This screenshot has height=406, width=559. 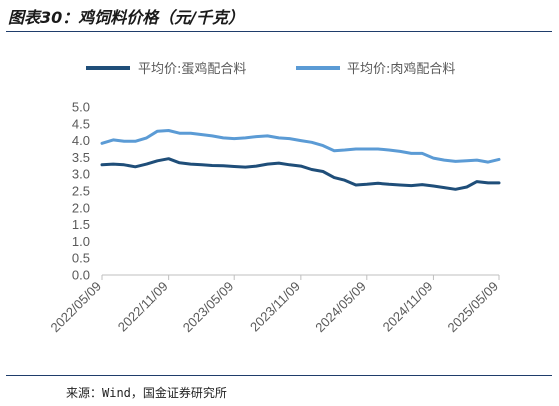 I want to click on legend: 平均价:蛋鸡配合料 平均价:肉鸡配合料, so click(x=270, y=69).